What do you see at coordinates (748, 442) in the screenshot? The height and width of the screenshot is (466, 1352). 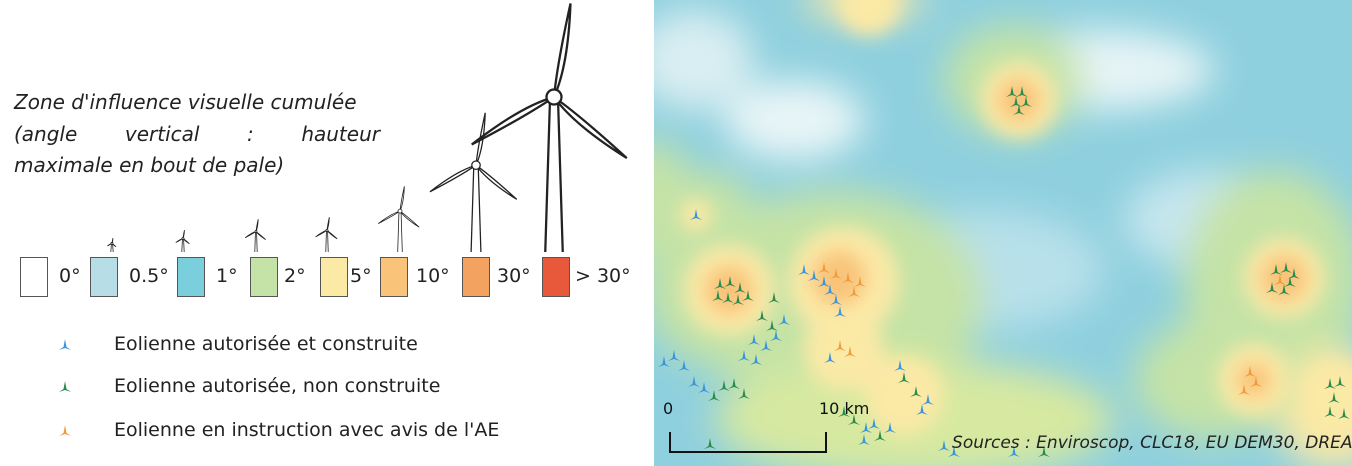 I see `scale-bar` at bounding box center [748, 442].